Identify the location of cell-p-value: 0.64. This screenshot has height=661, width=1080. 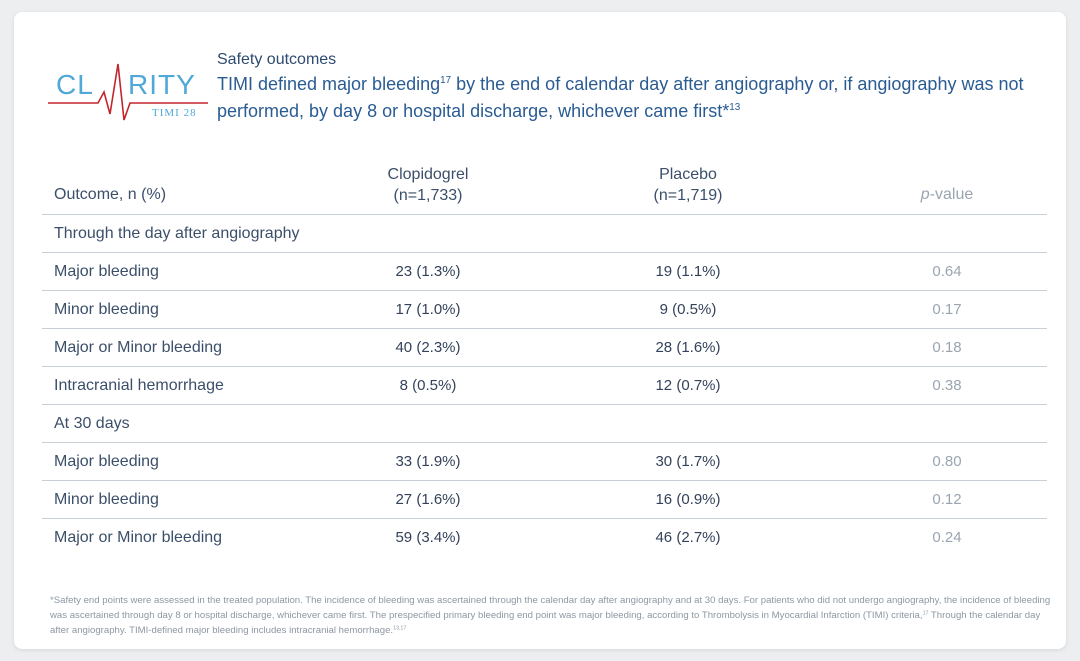
(947, 271).